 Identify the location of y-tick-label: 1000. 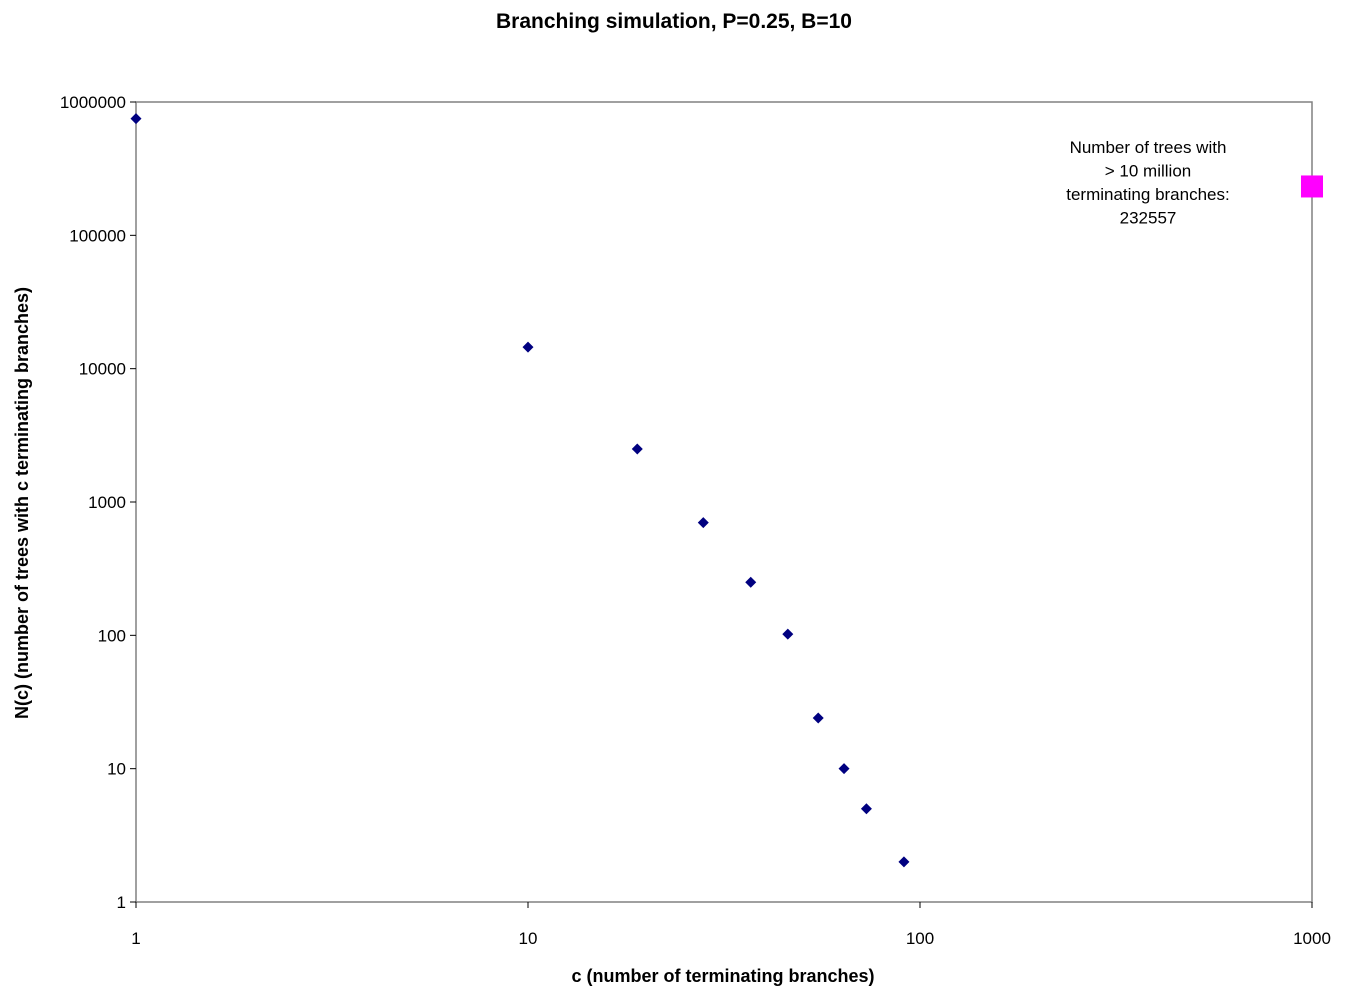
(107, 502).